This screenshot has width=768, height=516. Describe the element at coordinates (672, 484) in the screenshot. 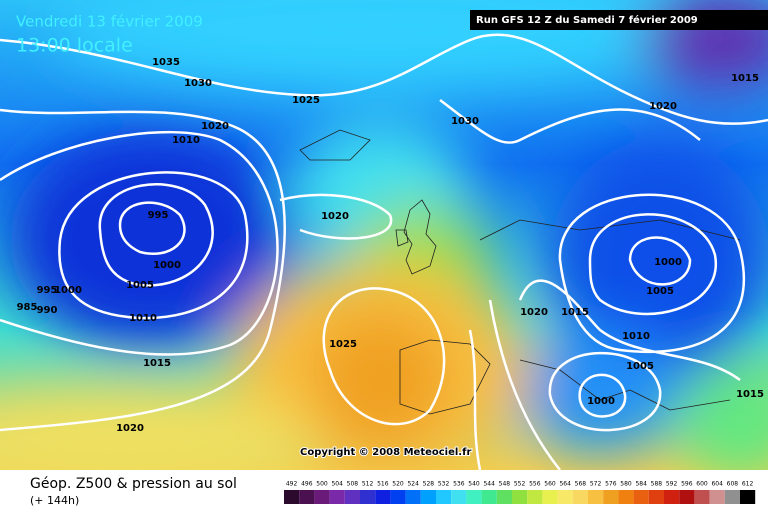

I see `scale-label: 592` at that location.